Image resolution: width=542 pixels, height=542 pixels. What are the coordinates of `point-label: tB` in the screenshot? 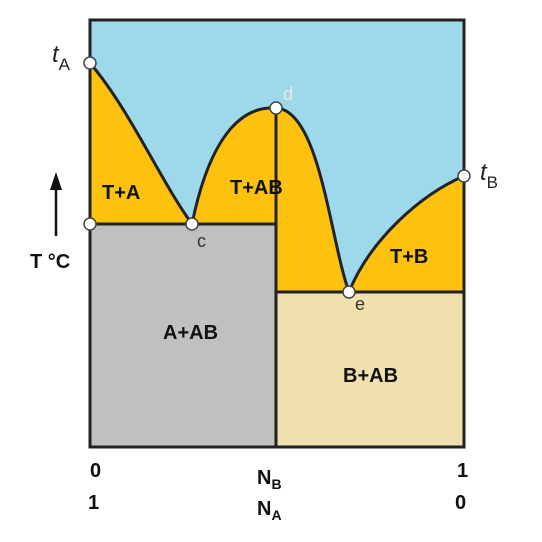 It's located at (489, 175).